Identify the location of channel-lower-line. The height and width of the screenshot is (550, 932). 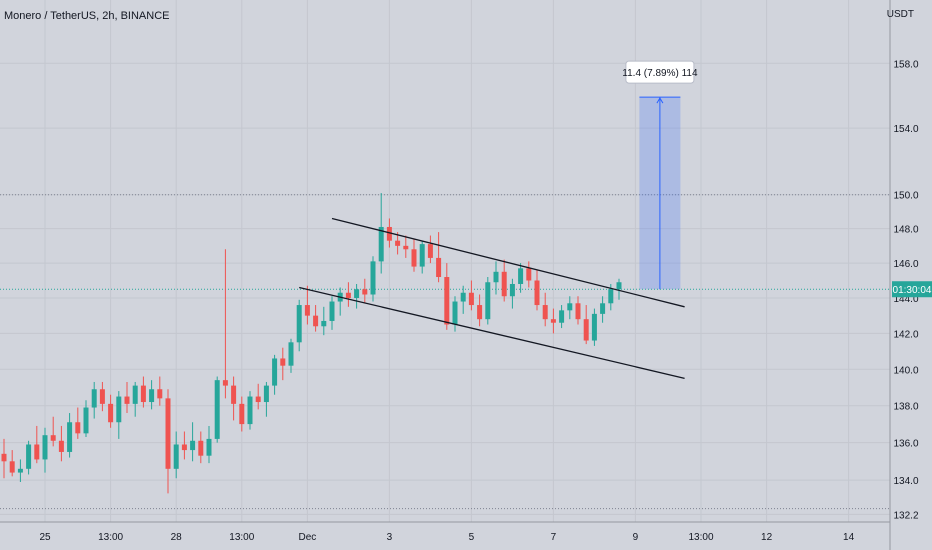
(492, 332).